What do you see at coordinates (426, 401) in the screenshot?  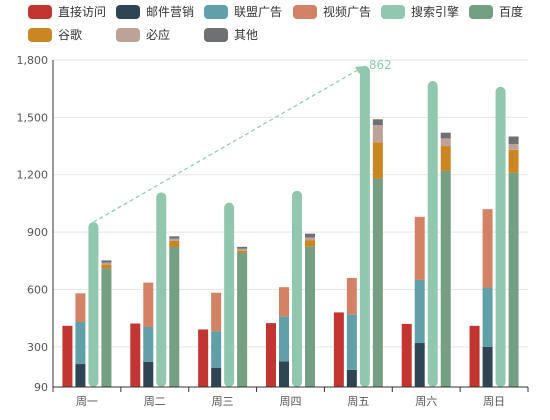 I see `x-tick-label: 周六` at bounding box center [426, 401].